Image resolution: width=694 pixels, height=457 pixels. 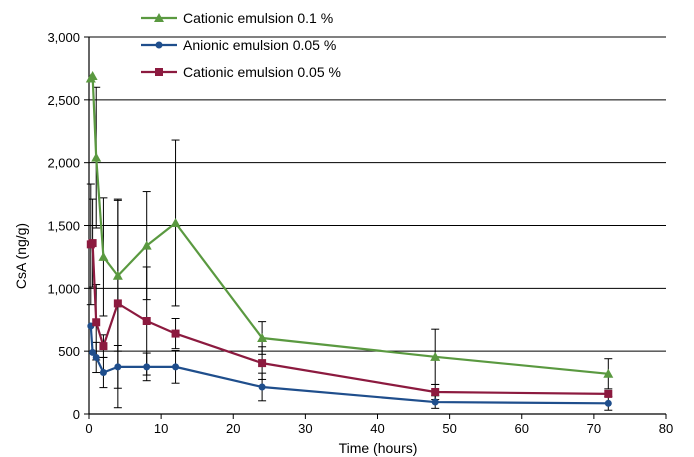 I want to click on x-axis-label: Time (hours), so click(x=378, y=448).